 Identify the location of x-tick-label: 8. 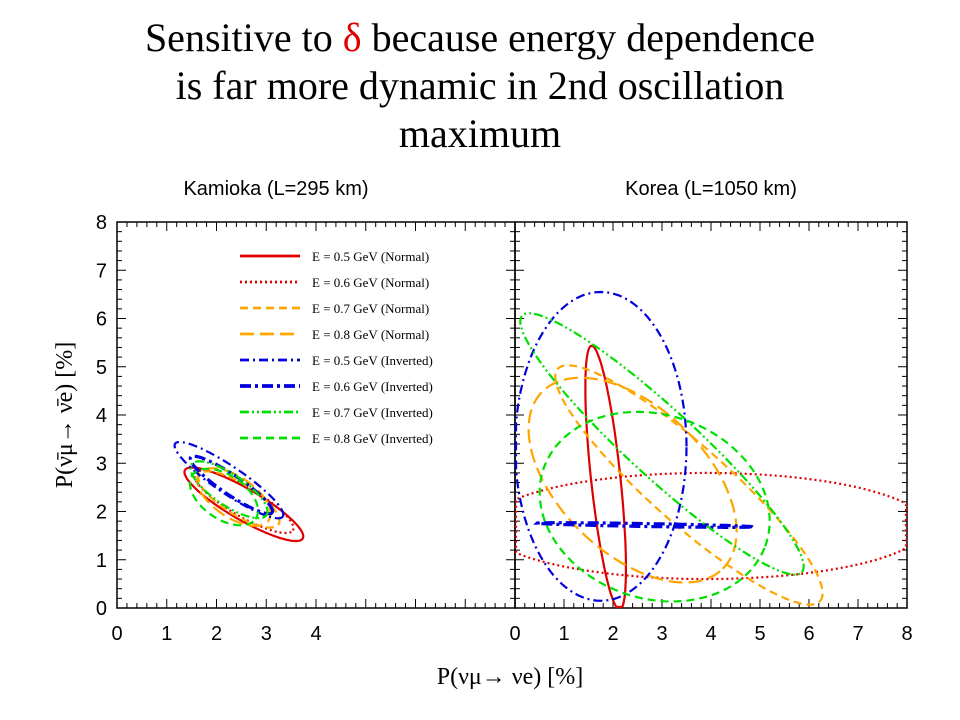
(906, 634).